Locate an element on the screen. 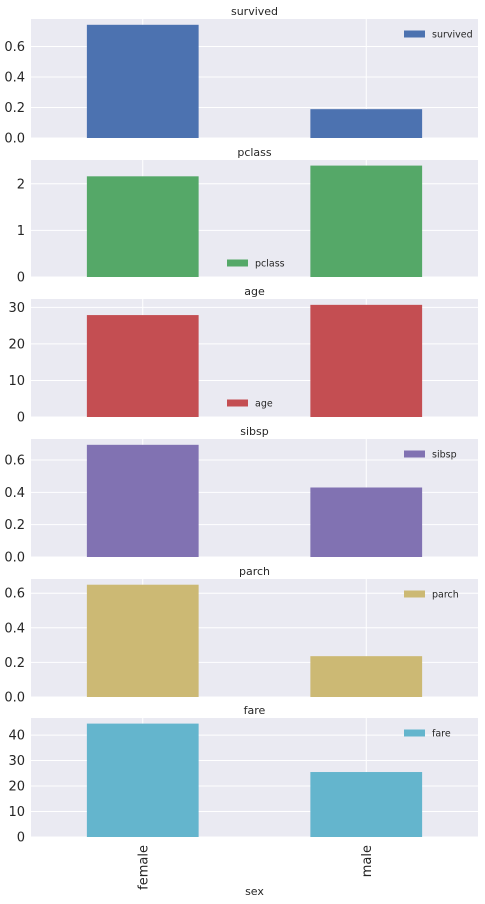 This screenshot has height=904, width=485. legend-label: age is located at coordinates (264, 404).